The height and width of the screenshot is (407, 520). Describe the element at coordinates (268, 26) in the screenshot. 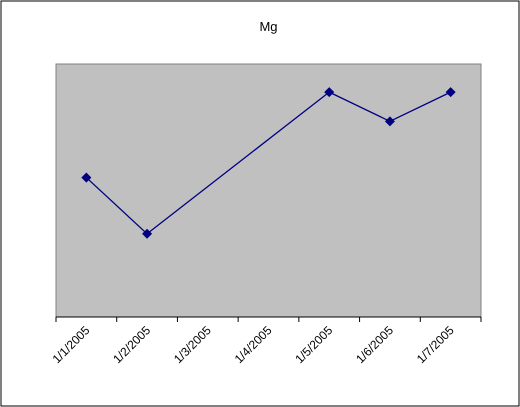

I see `chart-title: Mg` at that location.